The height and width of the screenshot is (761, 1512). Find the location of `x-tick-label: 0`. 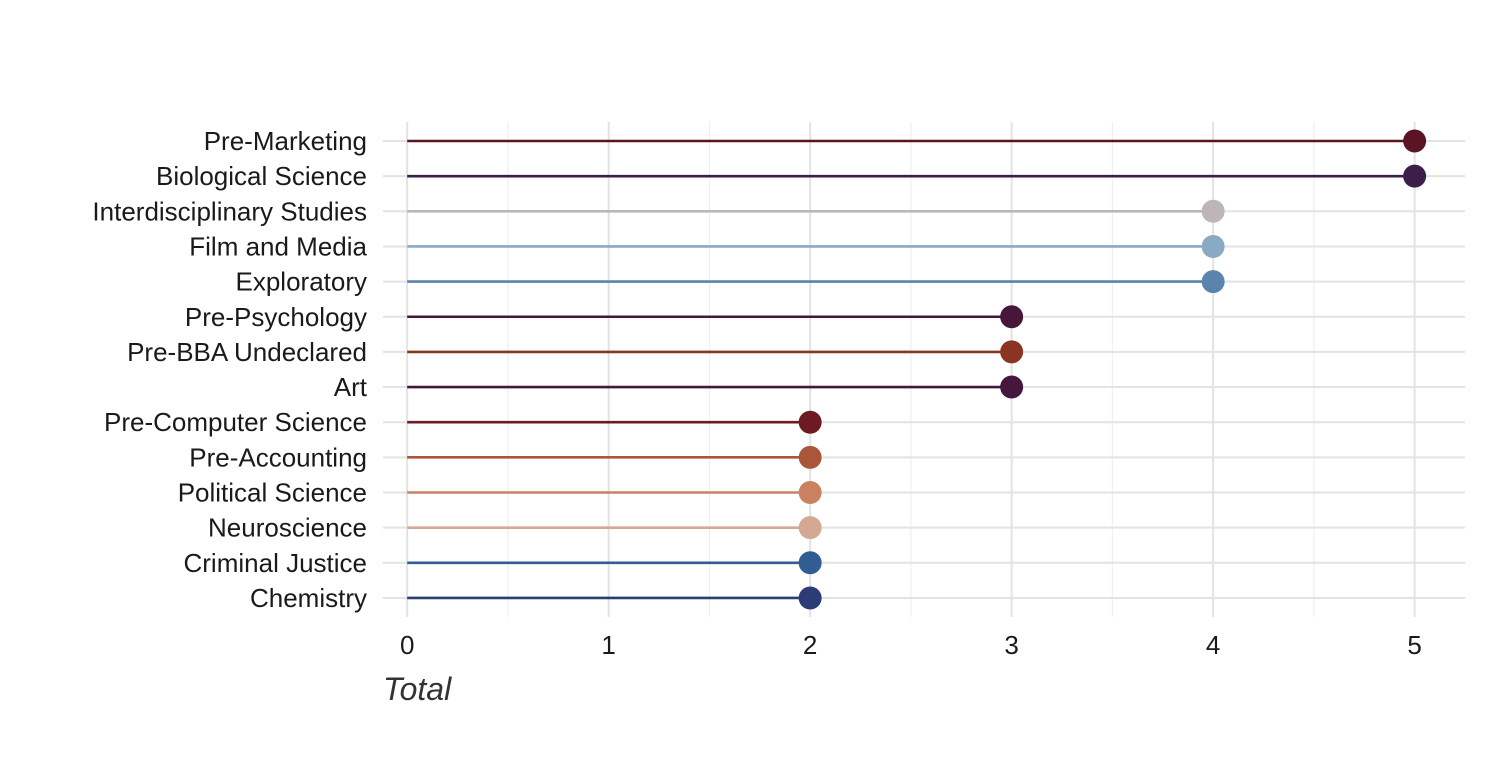

x-tick-label: 0 is located at coordinates (407, 645).